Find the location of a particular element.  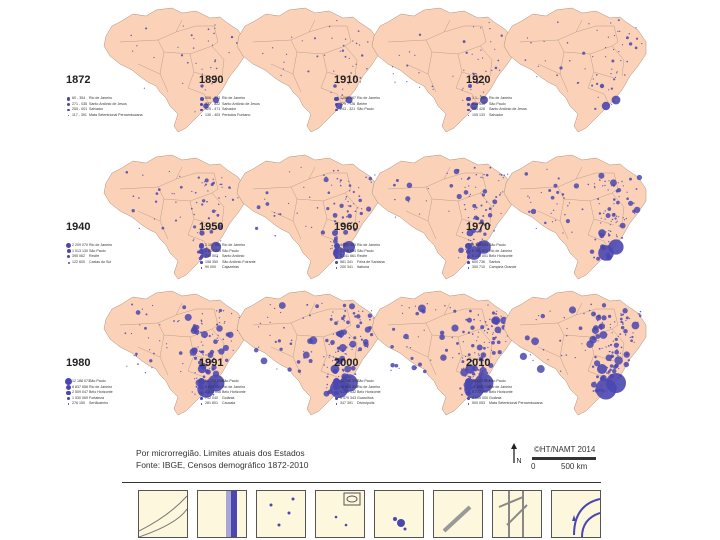

legend-value: 250 - 001 is located at coordinates (80, 109).